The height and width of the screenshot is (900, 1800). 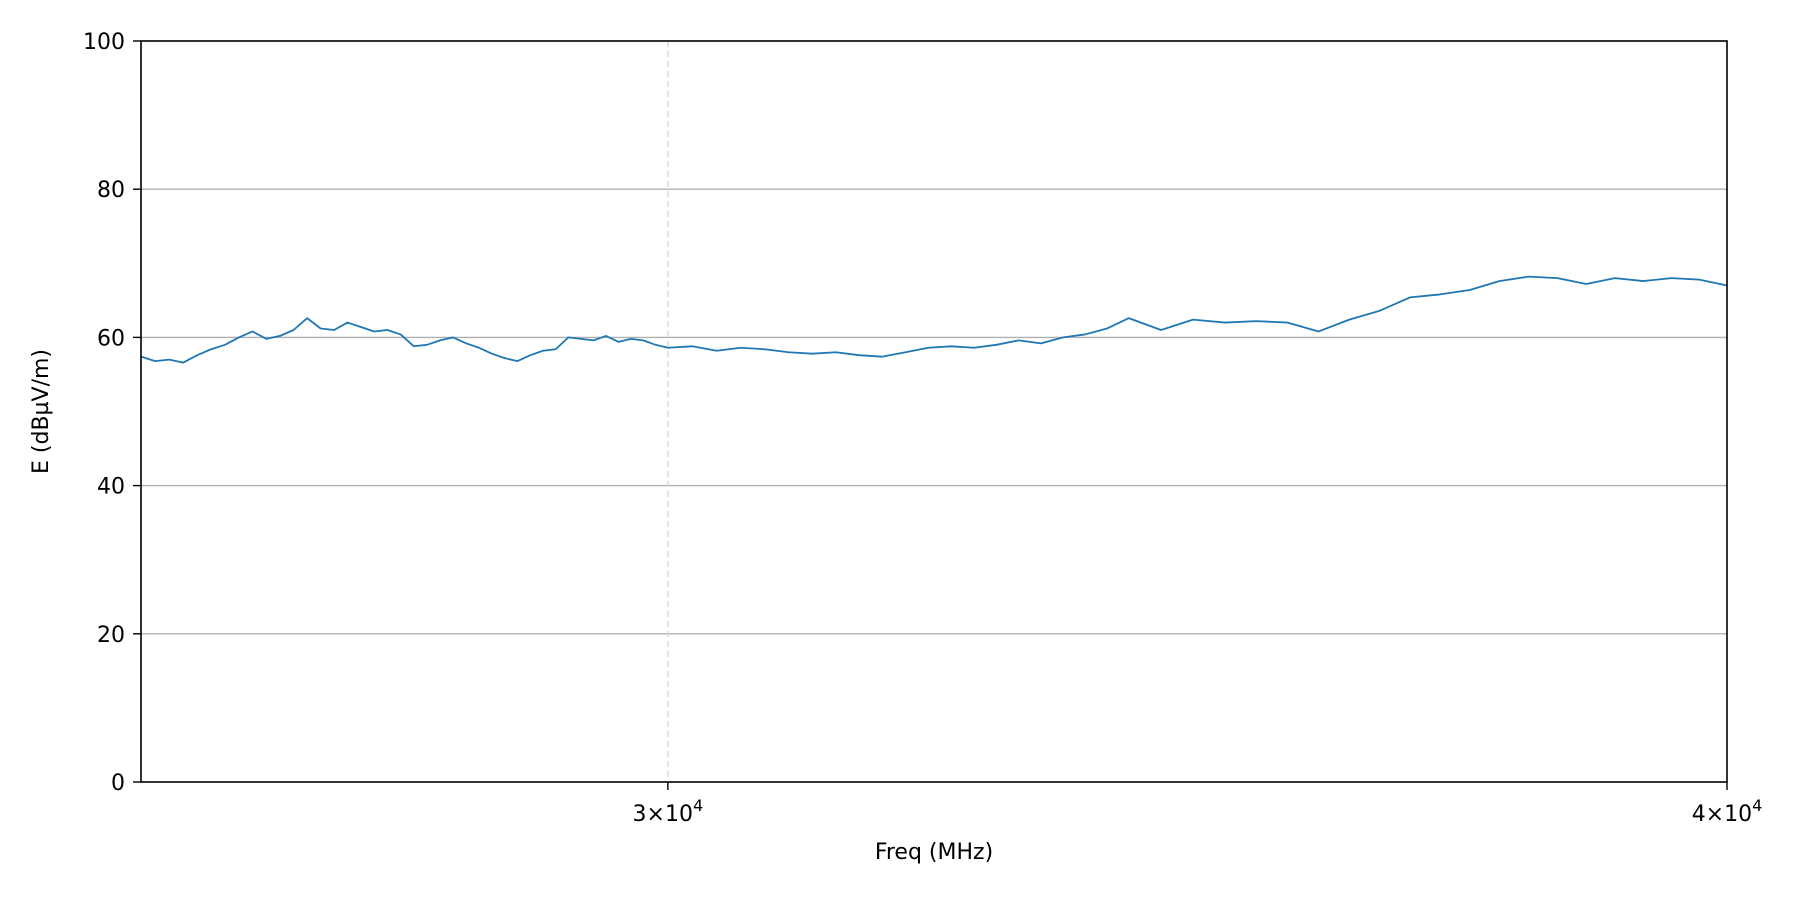 What do you see at coordinates (111, 190) in the screenshot?
I see `y-tick-label: 80` at bounding box center [111, 190].